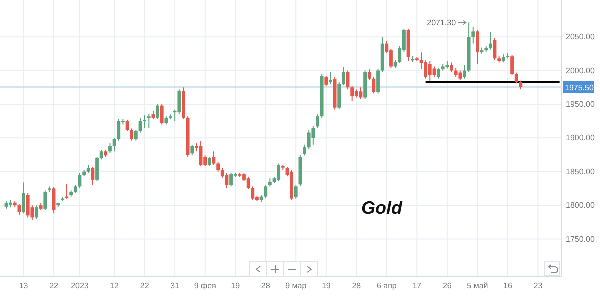 This screenshot has height=297, width=600. I want to click on x-tick-label: 16, so click(508, 286).